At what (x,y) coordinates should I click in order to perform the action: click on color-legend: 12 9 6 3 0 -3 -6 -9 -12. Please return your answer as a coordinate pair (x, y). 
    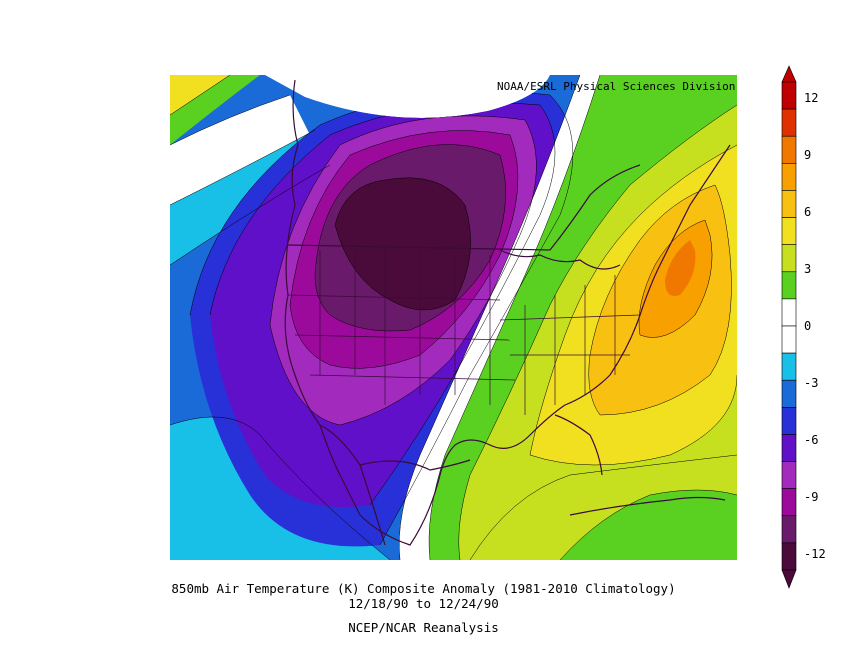
    Looking at the image, I should click on (803, 327).